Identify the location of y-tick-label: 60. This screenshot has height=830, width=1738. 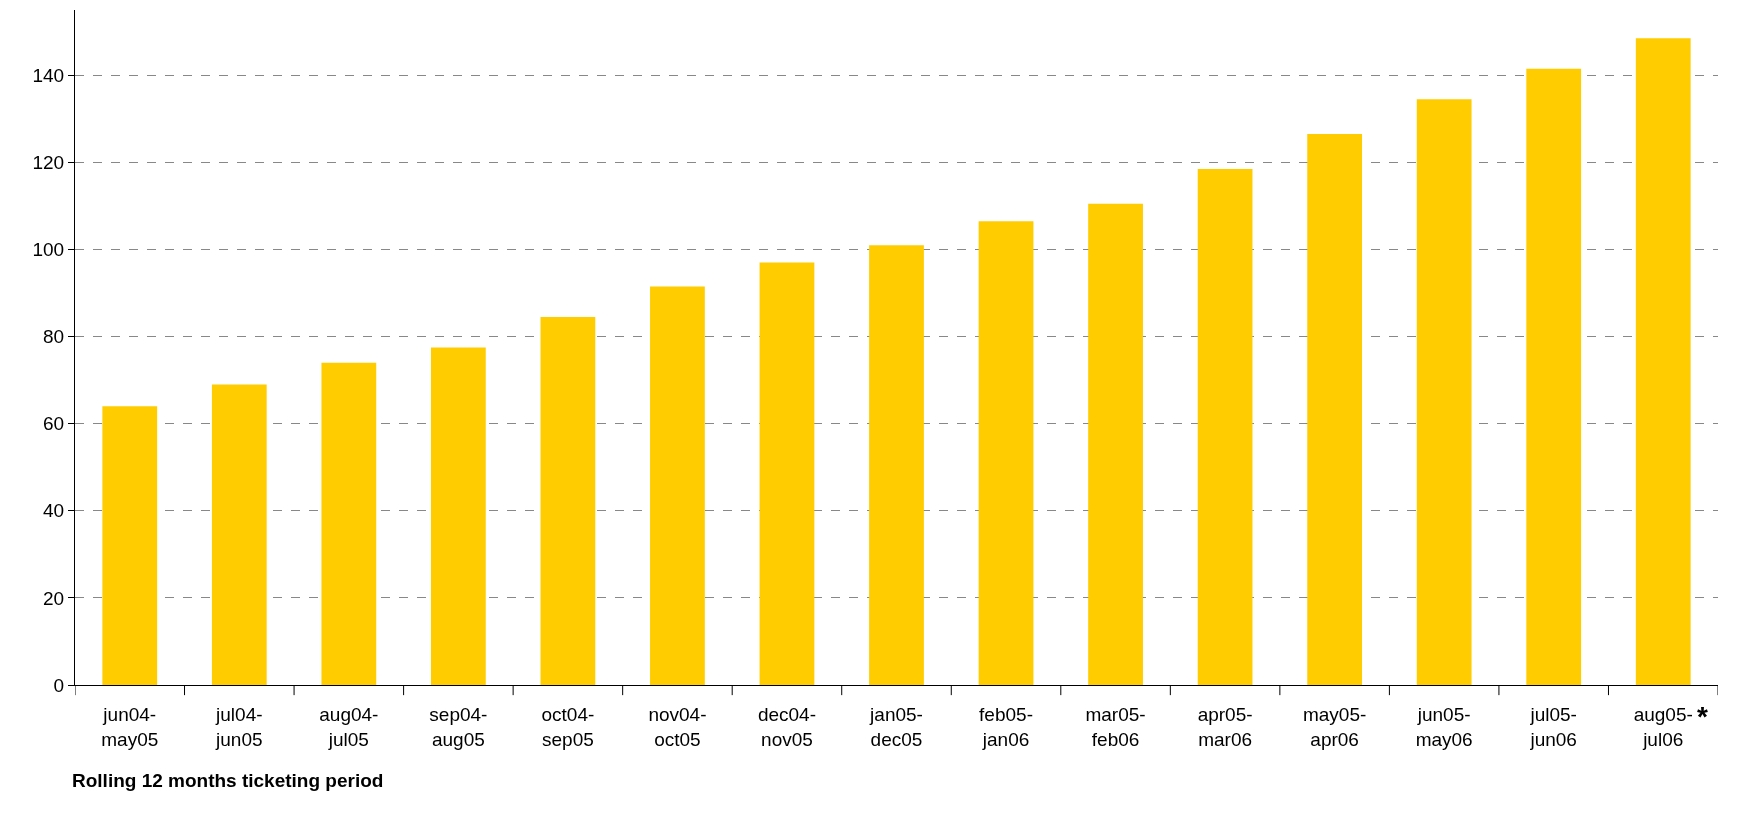
(54, 424).